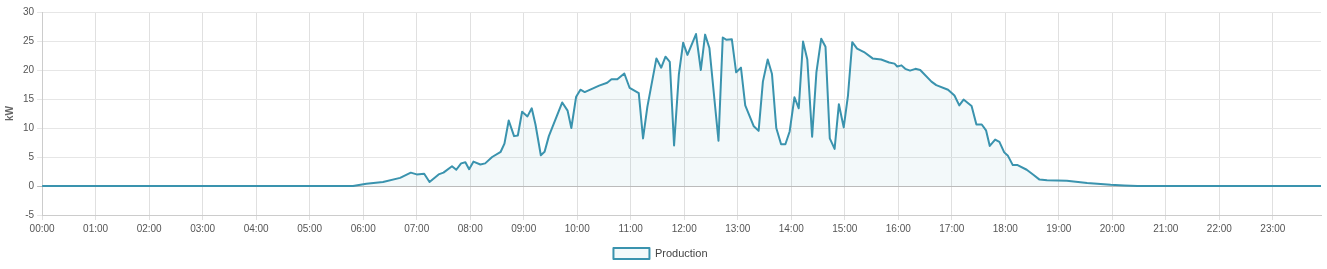 The width and height of the screenshot is (1327, 269). I want to click on x-tick-label: 14:00, so click(791, 228).